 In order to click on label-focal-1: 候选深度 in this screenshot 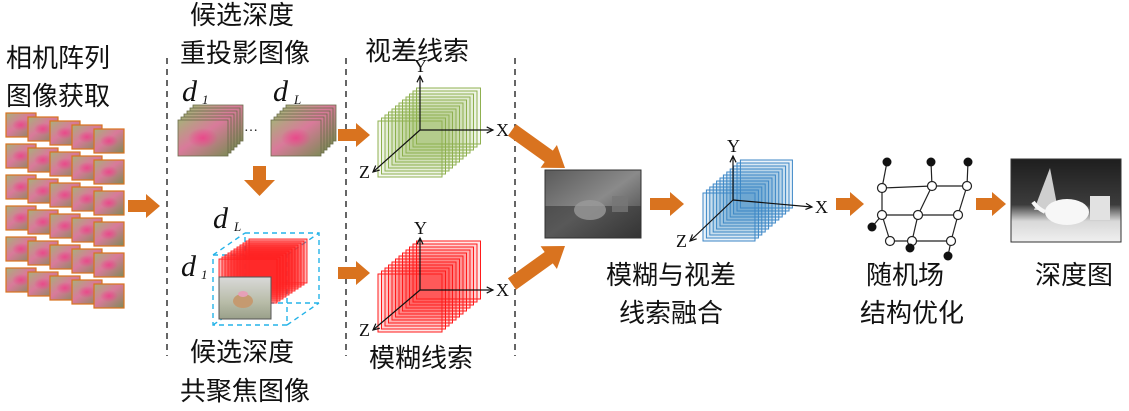, I will do `click(242, 353)`.